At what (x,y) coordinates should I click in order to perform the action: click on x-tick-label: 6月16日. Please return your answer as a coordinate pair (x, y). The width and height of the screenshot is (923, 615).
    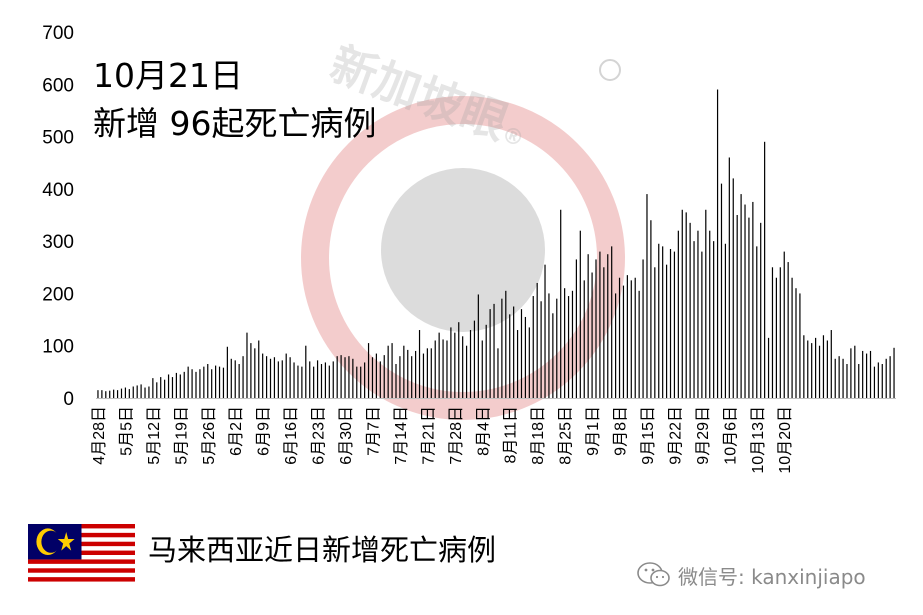
    Looking at the image, I should click on (291, 435).